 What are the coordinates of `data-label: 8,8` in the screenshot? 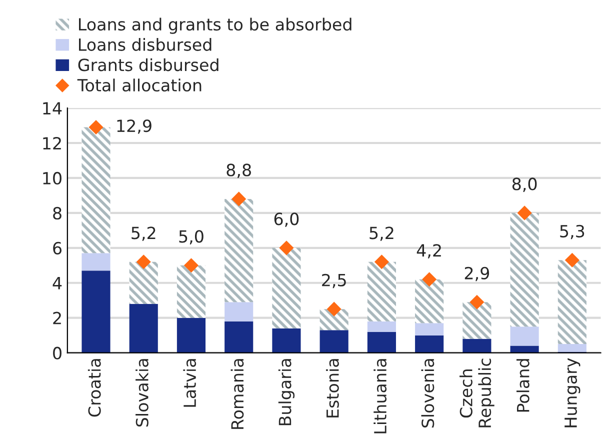 It's located at (238, 171).